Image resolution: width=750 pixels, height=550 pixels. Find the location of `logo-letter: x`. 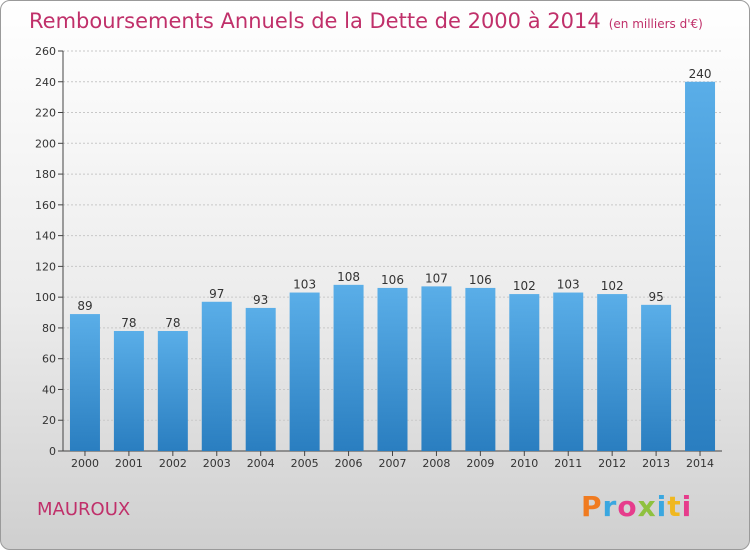

logo-letter: x is located at coordinates (647, 506).